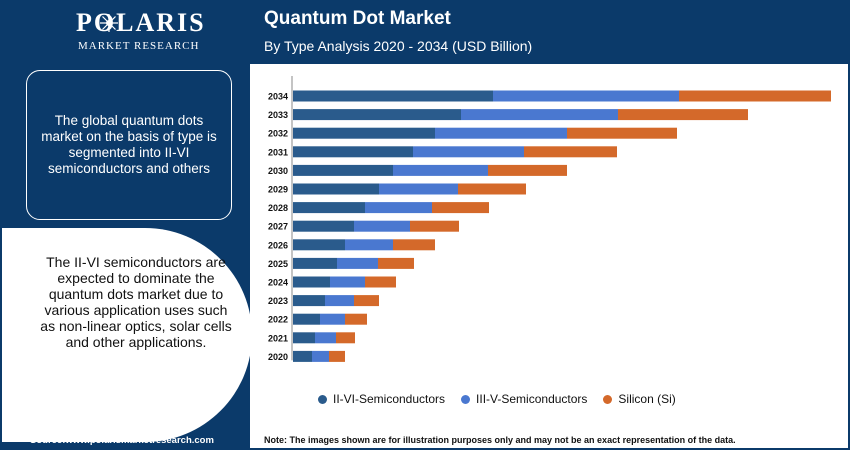 The width and height of the screenshot is (850, 450). Describe the element at coordinates (647, 399) in the screenshot. I see `legend-label: Silicon (Si)` at that location.